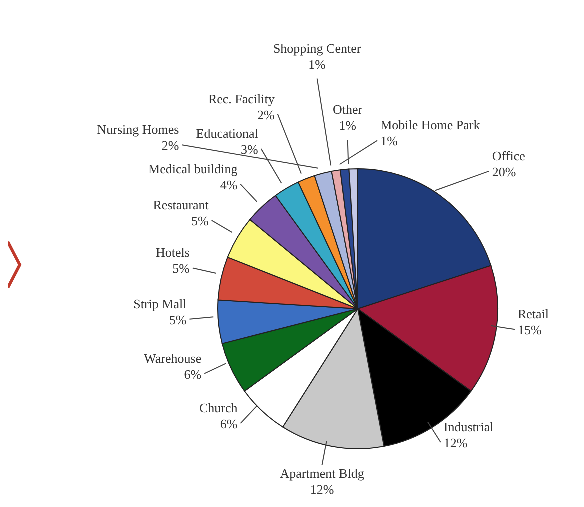 The height and width of the screenshot is (507, 584). What do you see at coordinates (348, 110) in the screenshot?
I see `slice-label: Other` at bounding box center [348, 110].